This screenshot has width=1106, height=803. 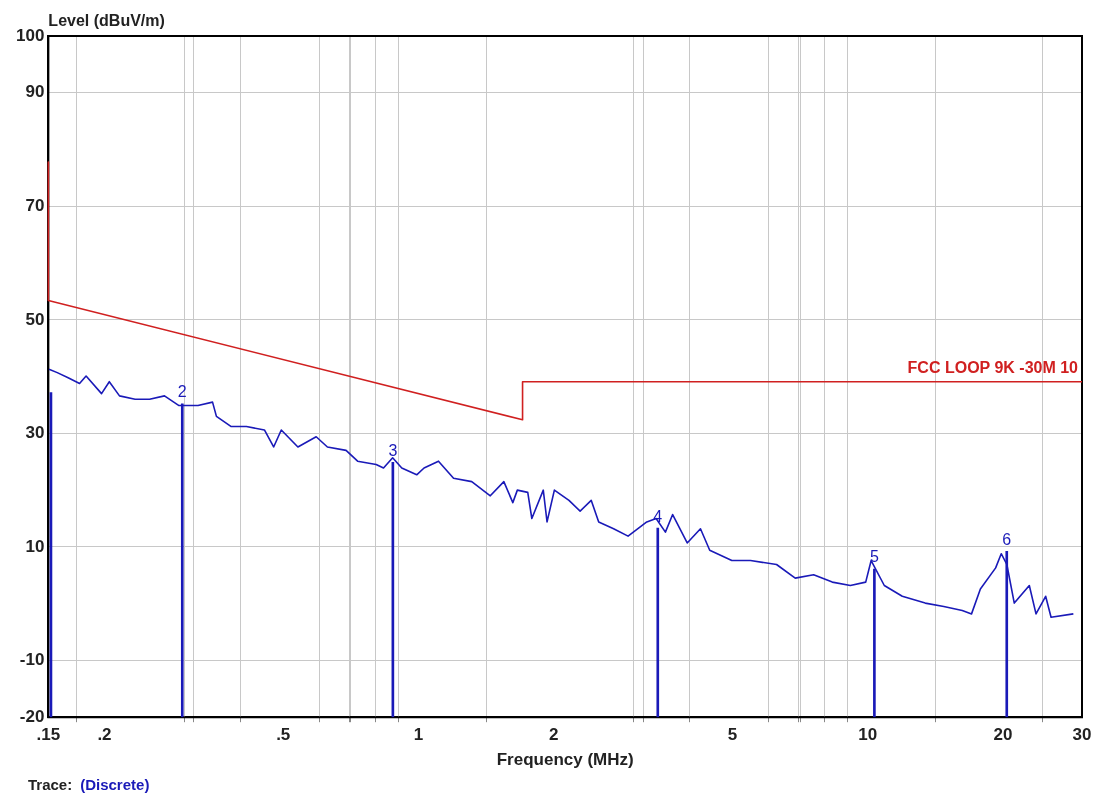 I want to click on annotation: 4, so click(x=658, y=516).